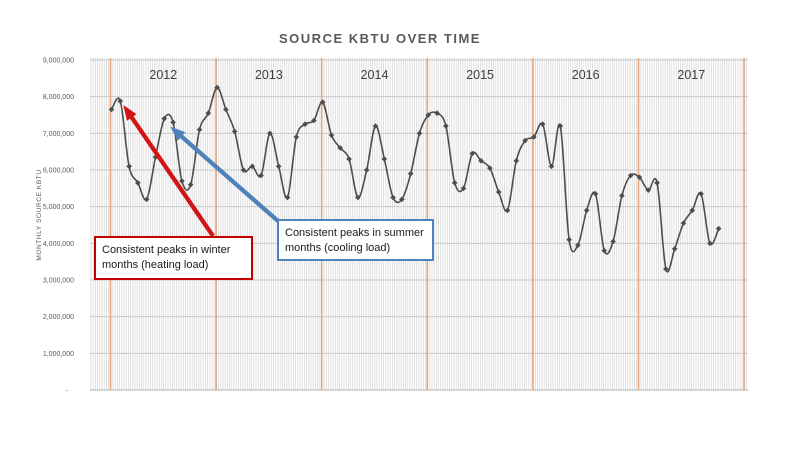 The image size is (800, 450). What do you see at coordinates (380, 38) in the screenshot?
I see `chart-title: SOURCE KBTU OVER TIME` at bounding box center [380, 38].